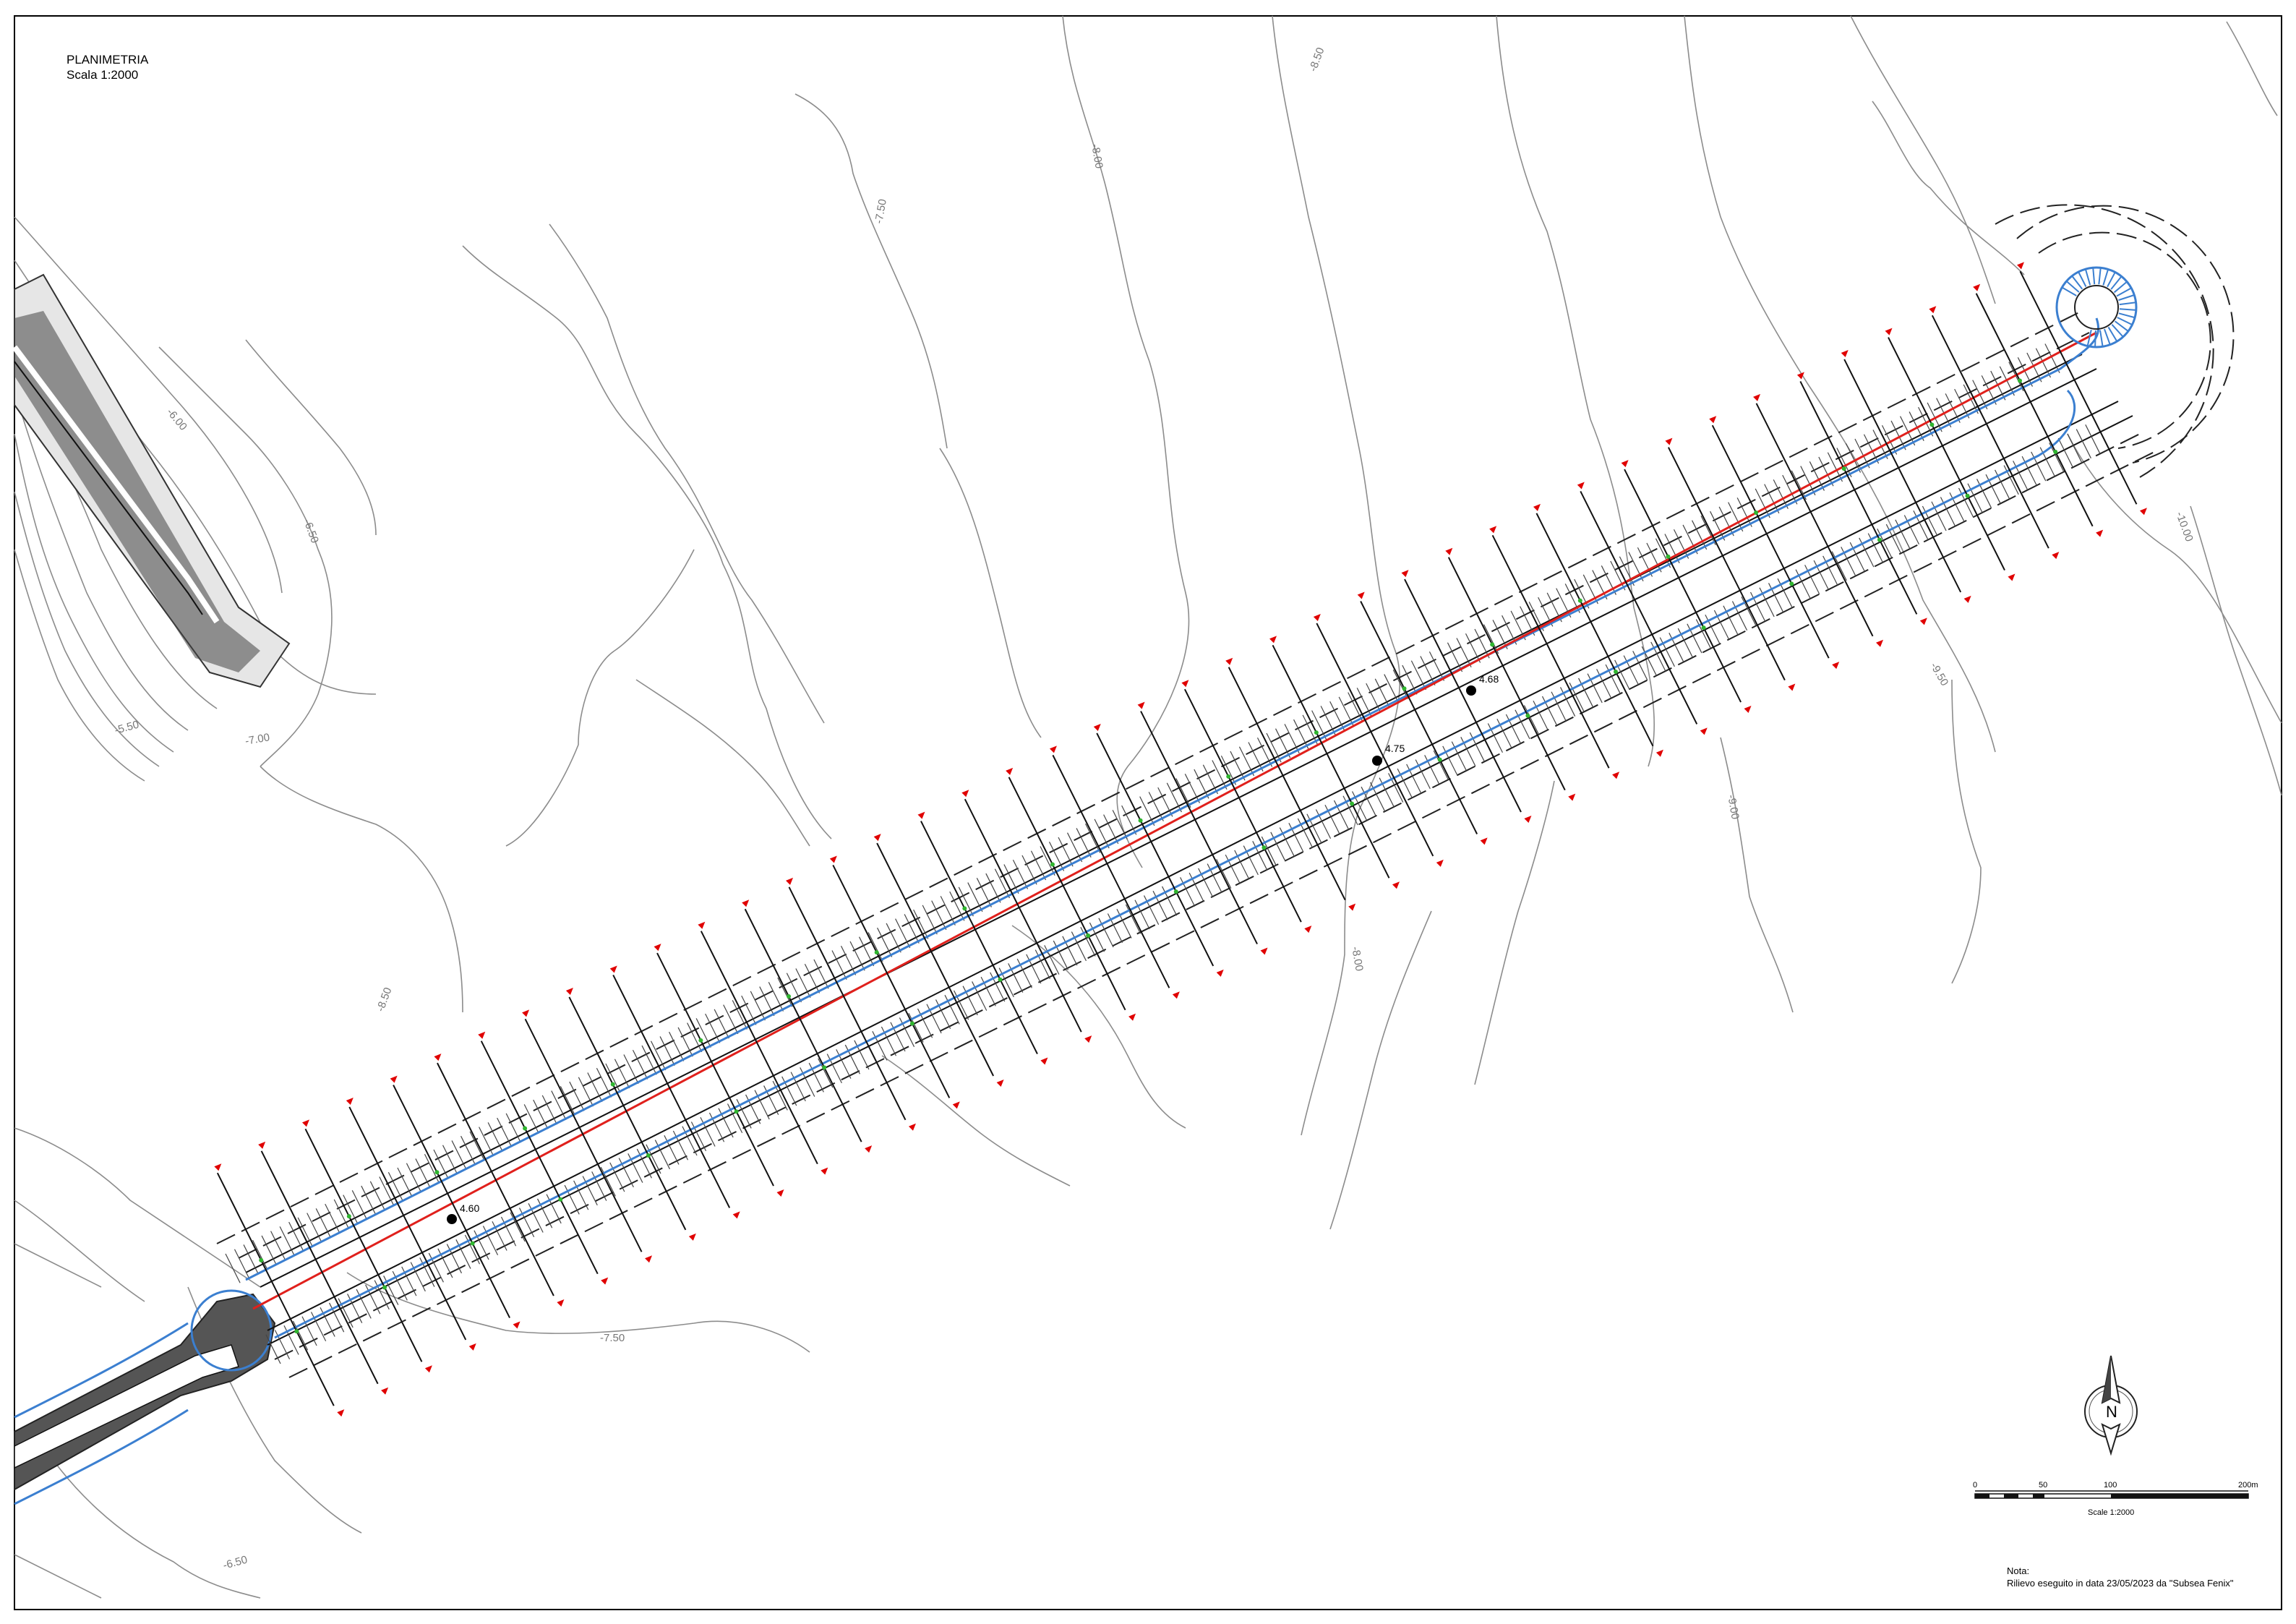 Image resolution: width=2296 pixels, height=1624 pixels. What do you see at coordinates (235, 1563) in the screenshot?
I see `contour-label: -6.50` at bounding box center [235, 1563].